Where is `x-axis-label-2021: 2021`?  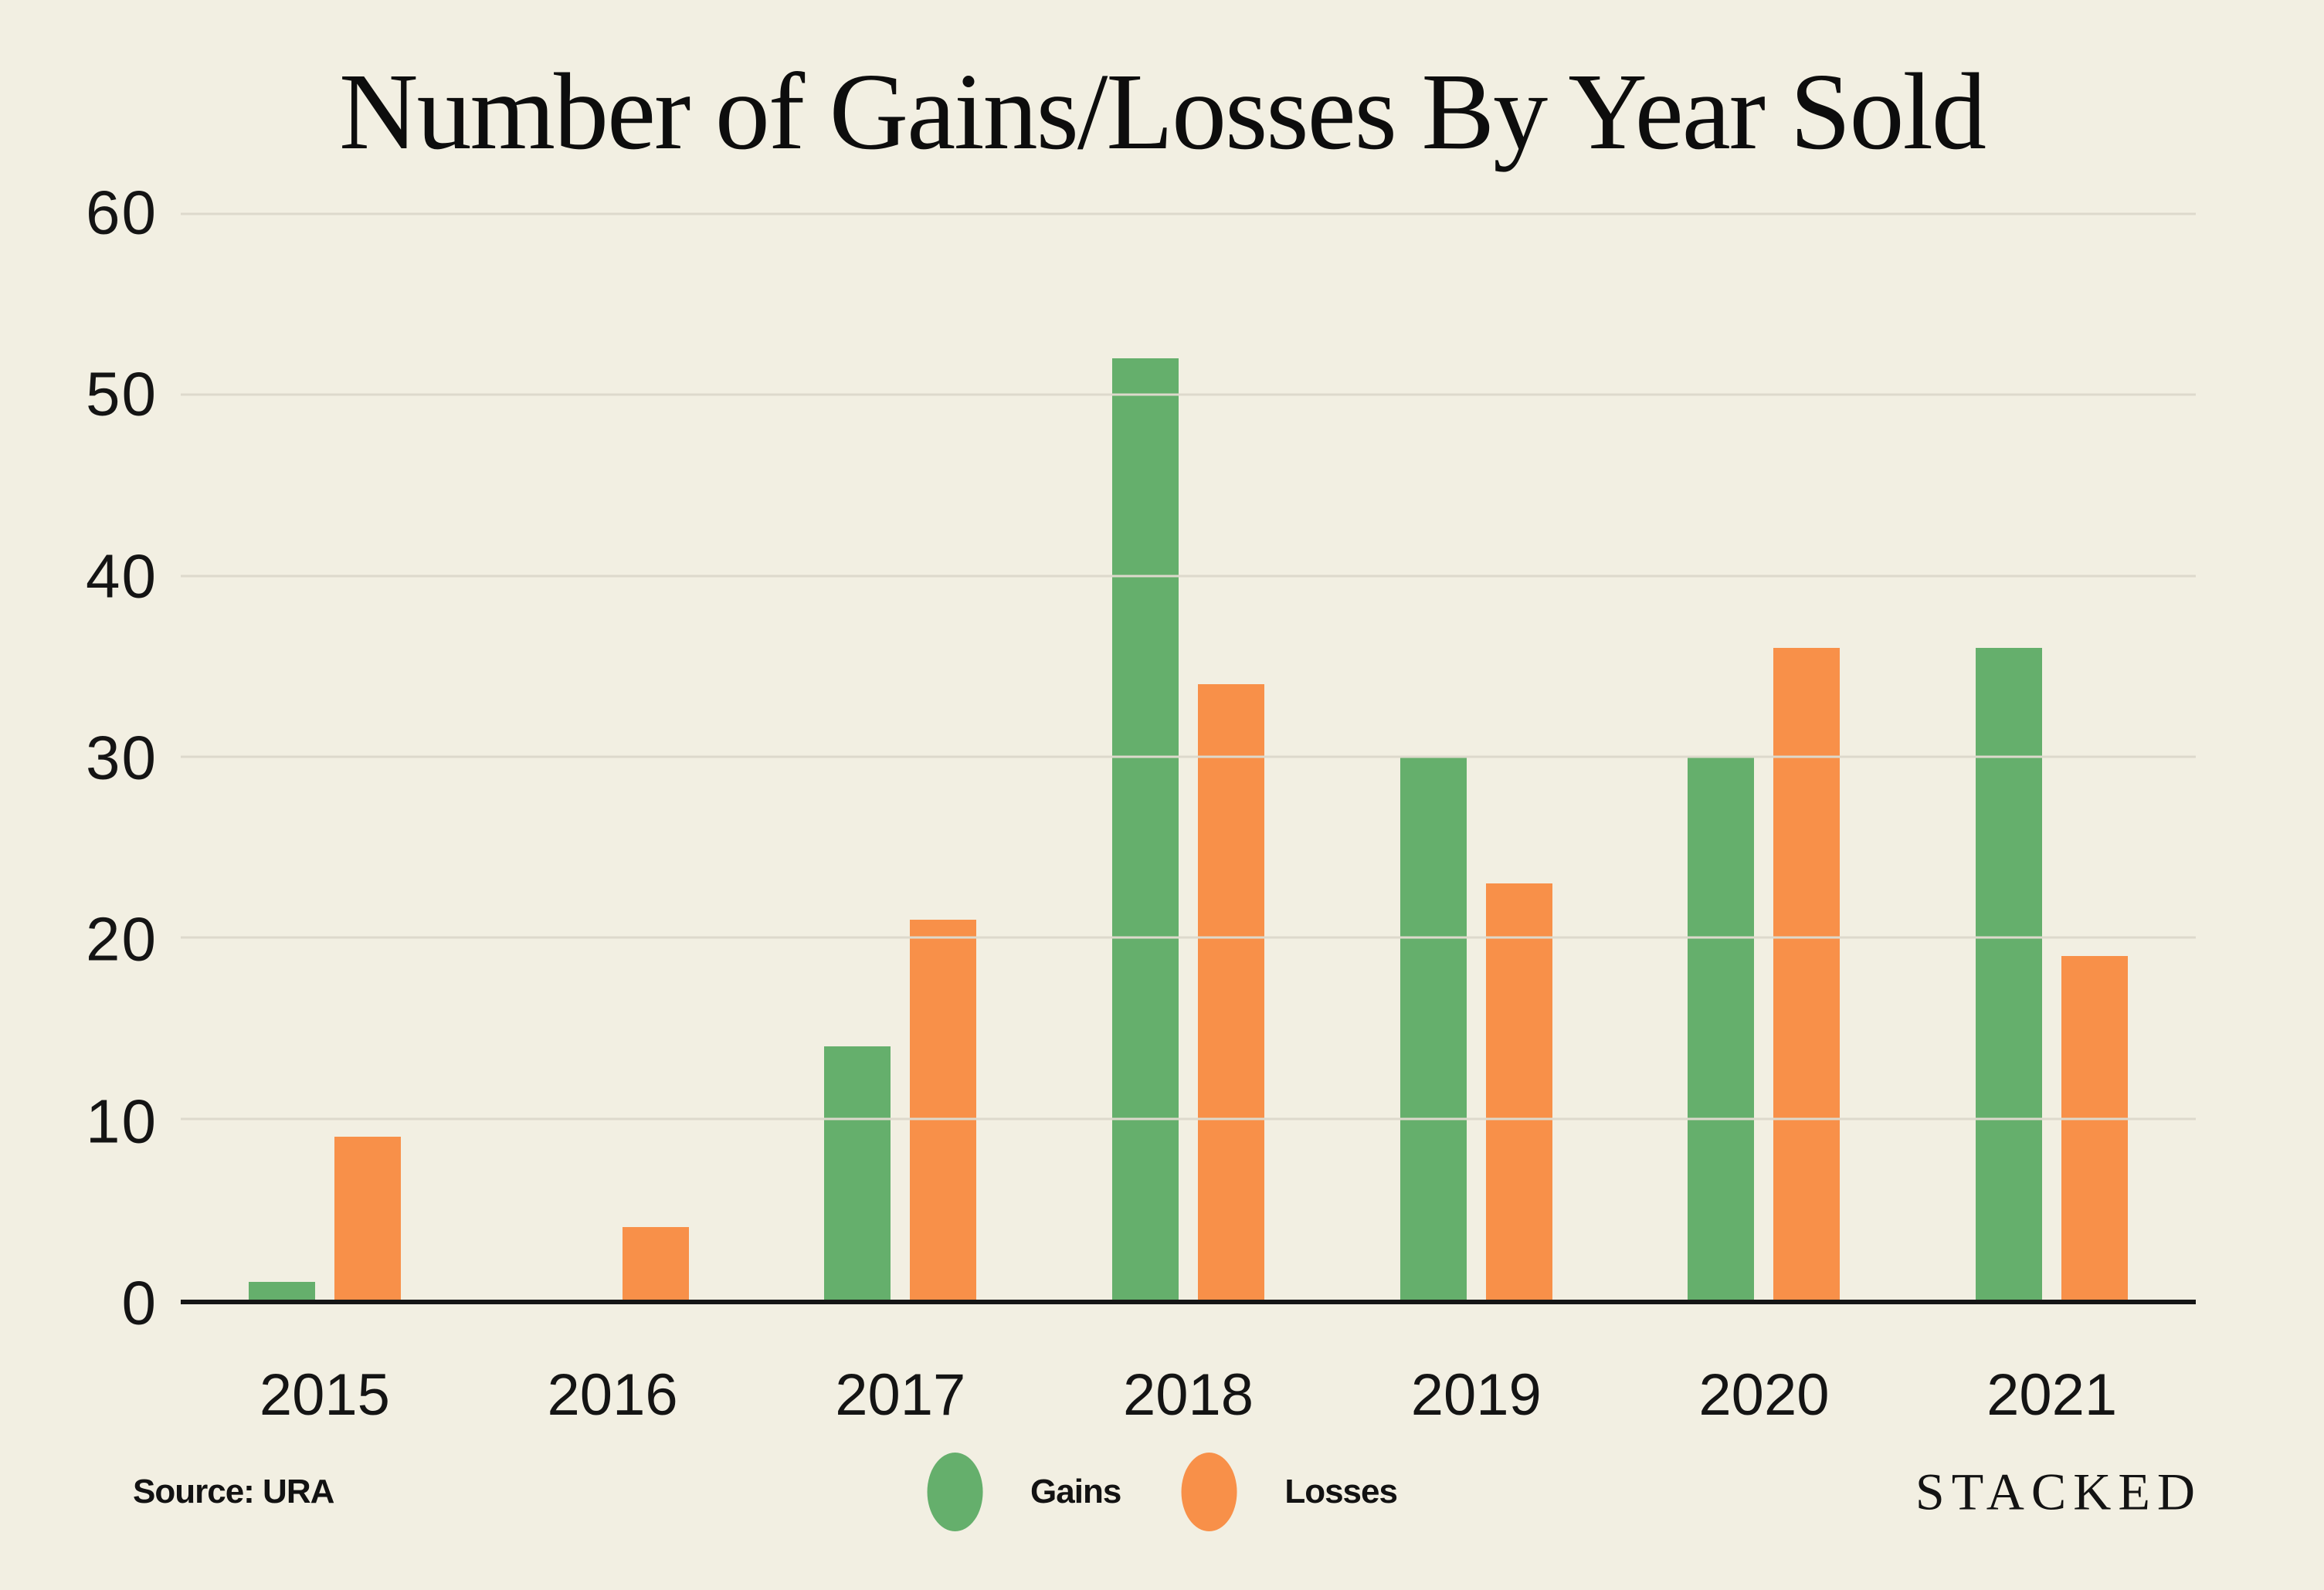
x-axis-label-2021: 2021 is located at coordinates (2052, 1395).